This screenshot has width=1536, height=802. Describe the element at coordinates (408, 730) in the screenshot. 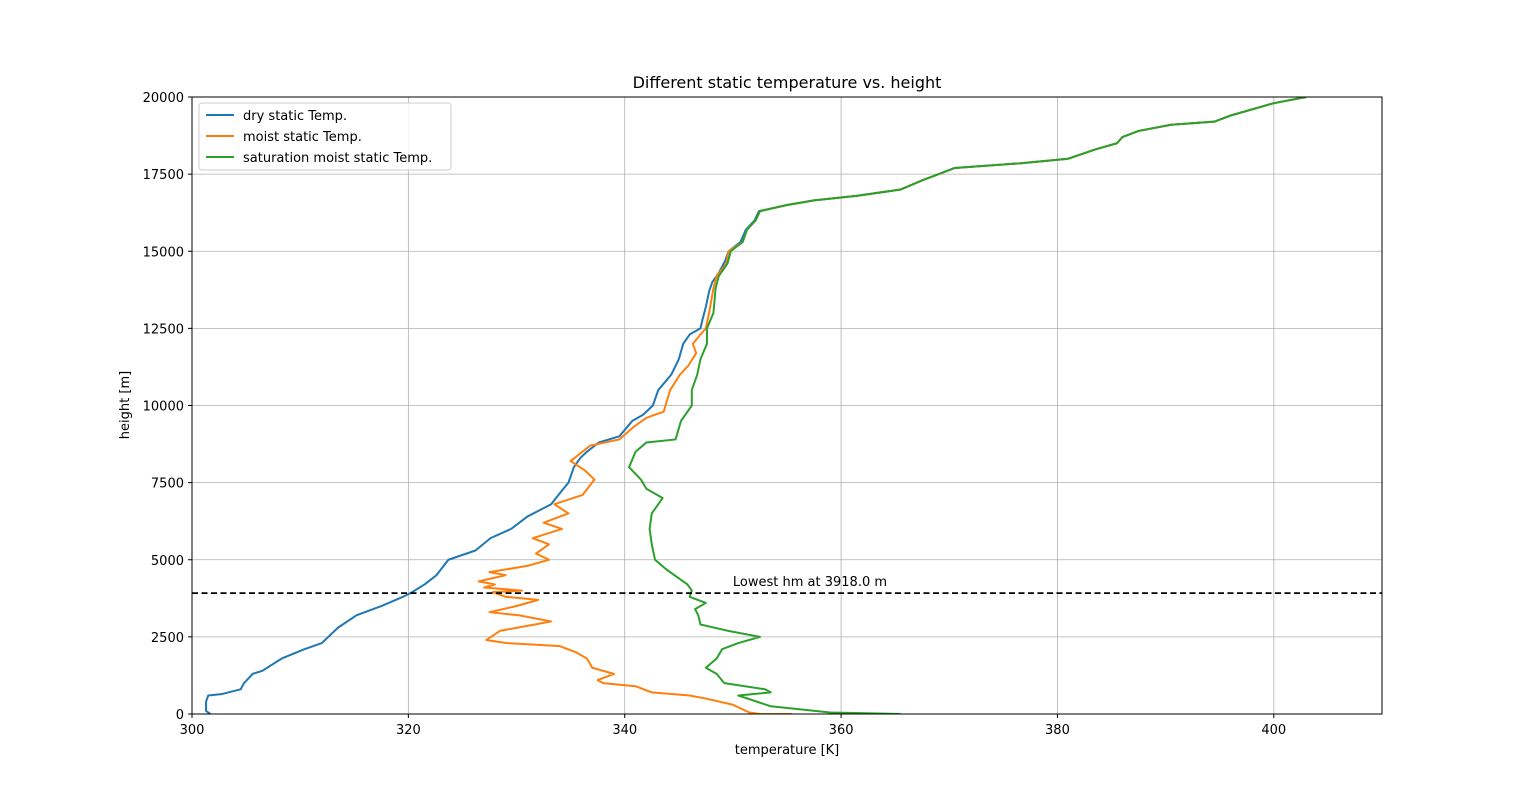

I see `x-tick-label: 320` at that location.